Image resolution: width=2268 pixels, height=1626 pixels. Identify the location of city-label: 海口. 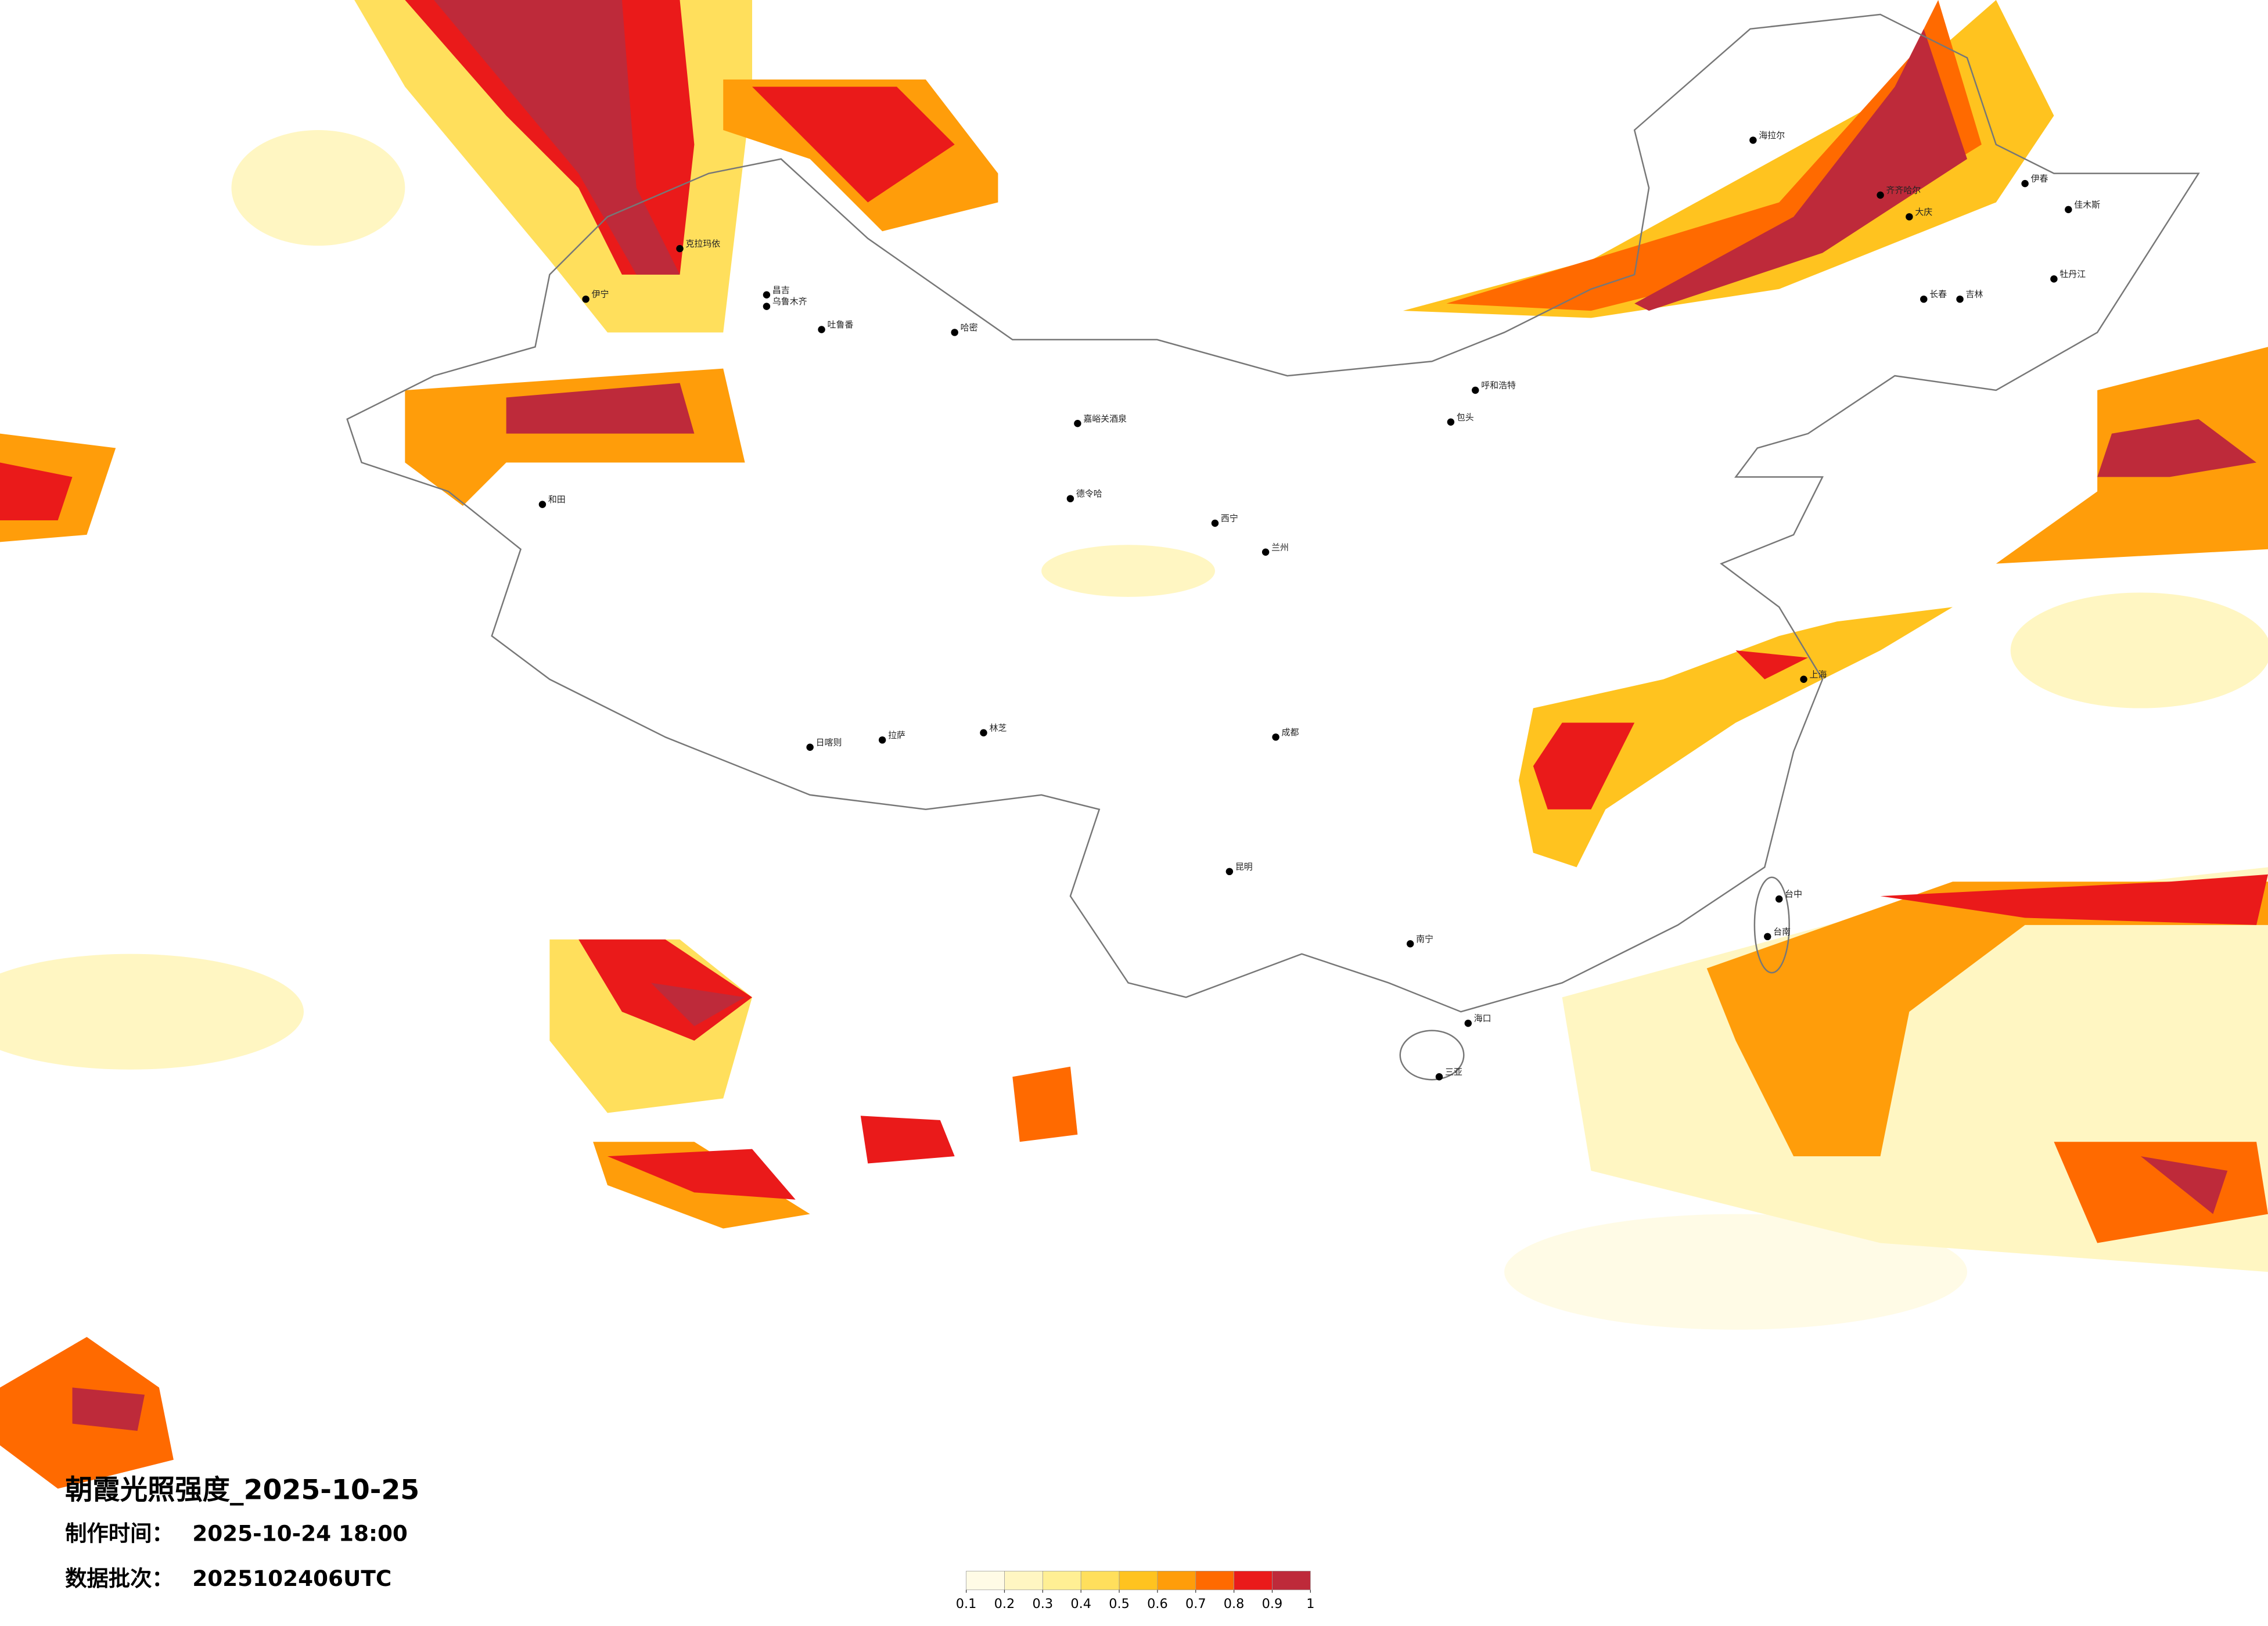
(1482, 1019).